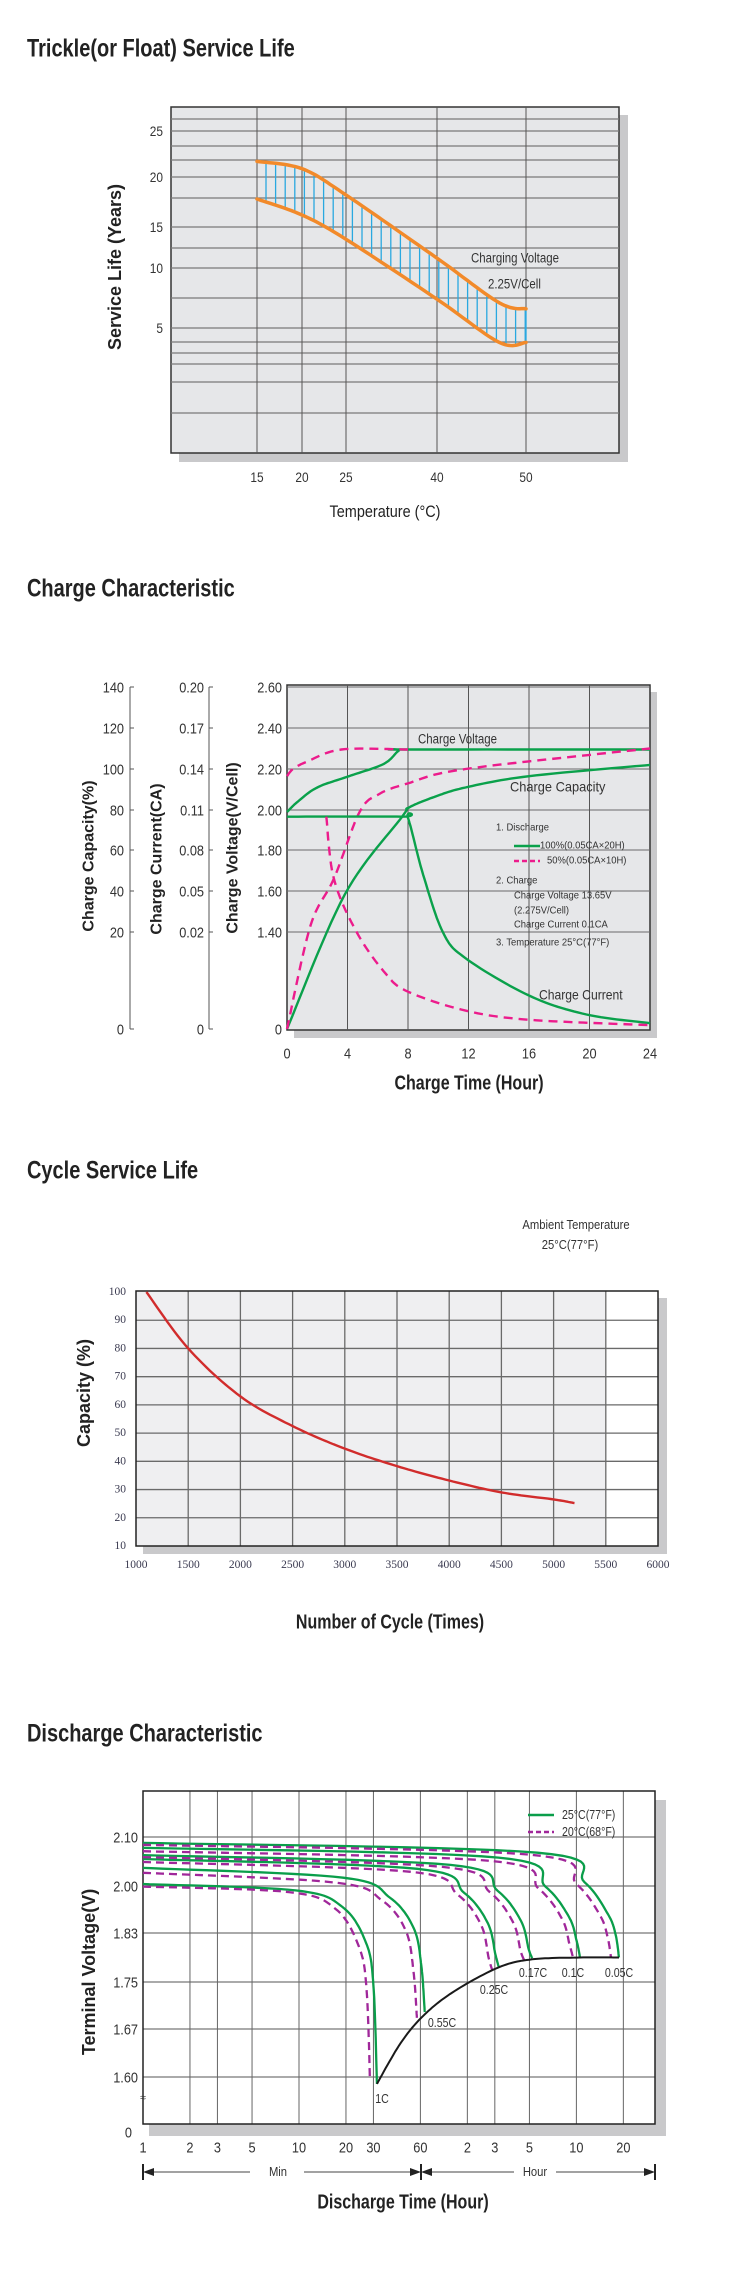 The height and width of the screenshot is (2282, 750). Describe the element at coordinates (391, 235) in the screenshot. I see `upper-life-curve` at that location.